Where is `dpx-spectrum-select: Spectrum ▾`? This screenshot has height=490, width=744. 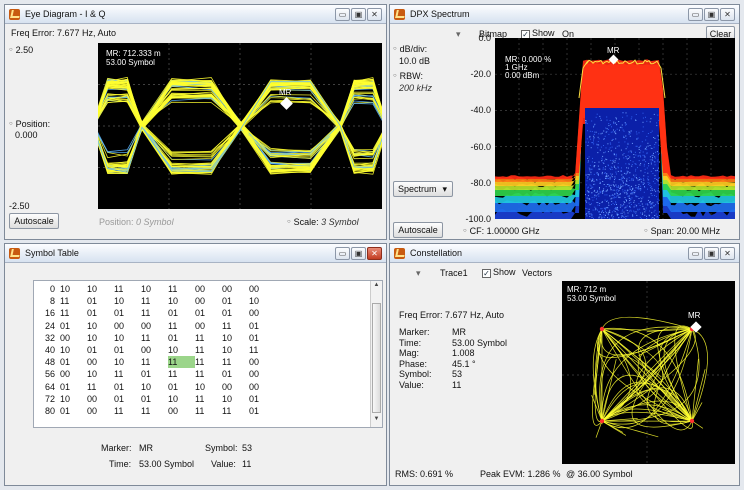 dpx-spectrum-select: Spectrum ▾ is located at coordinates (423, 189).